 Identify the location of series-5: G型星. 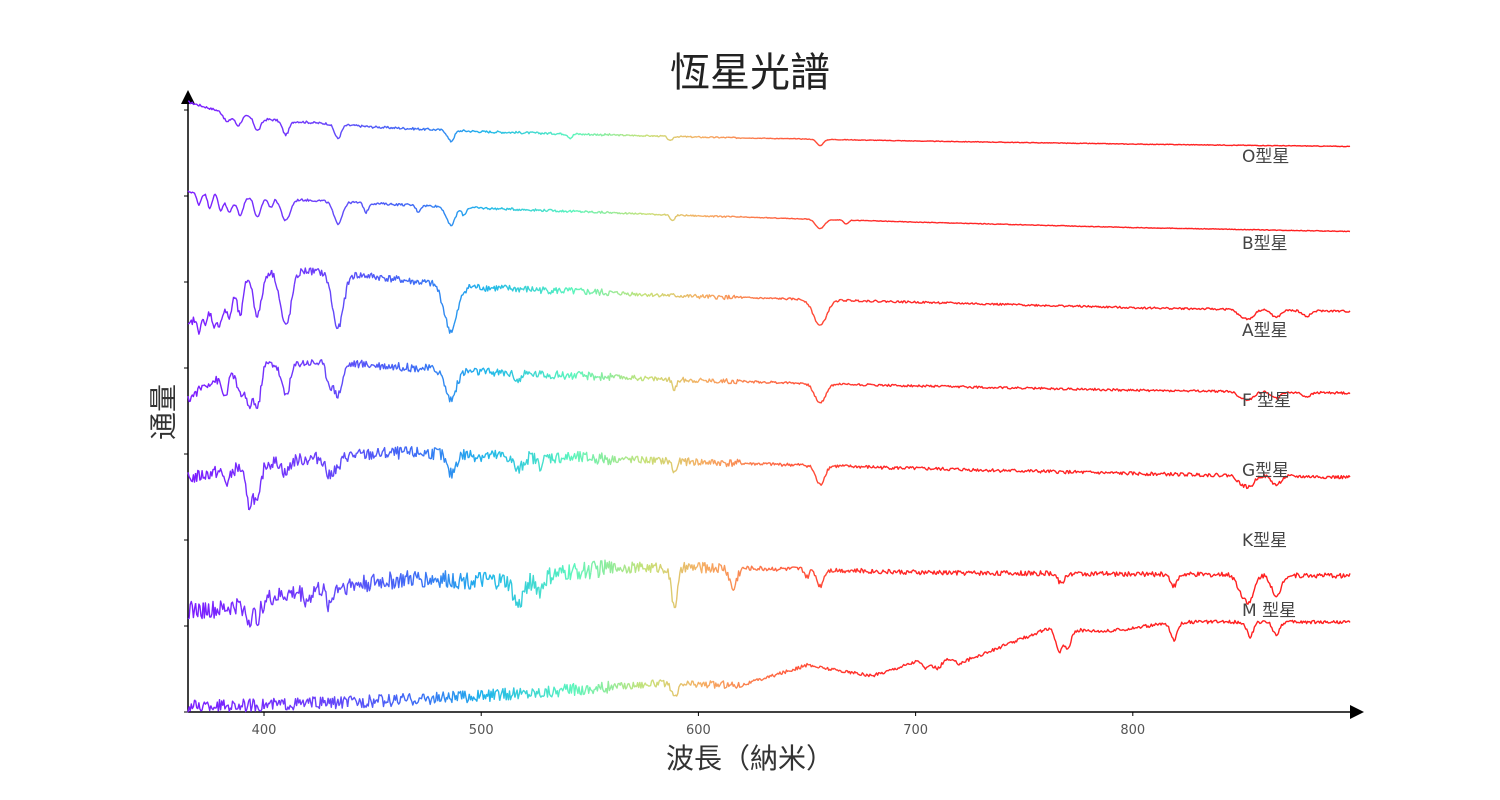
(769, 478).